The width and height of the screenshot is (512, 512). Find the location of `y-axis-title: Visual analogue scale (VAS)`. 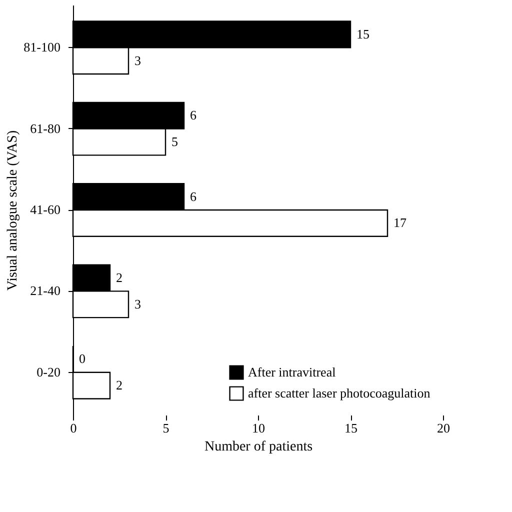

y-axis-title: Visual analogue scale (VAS) is located at coordinates (13, 210).